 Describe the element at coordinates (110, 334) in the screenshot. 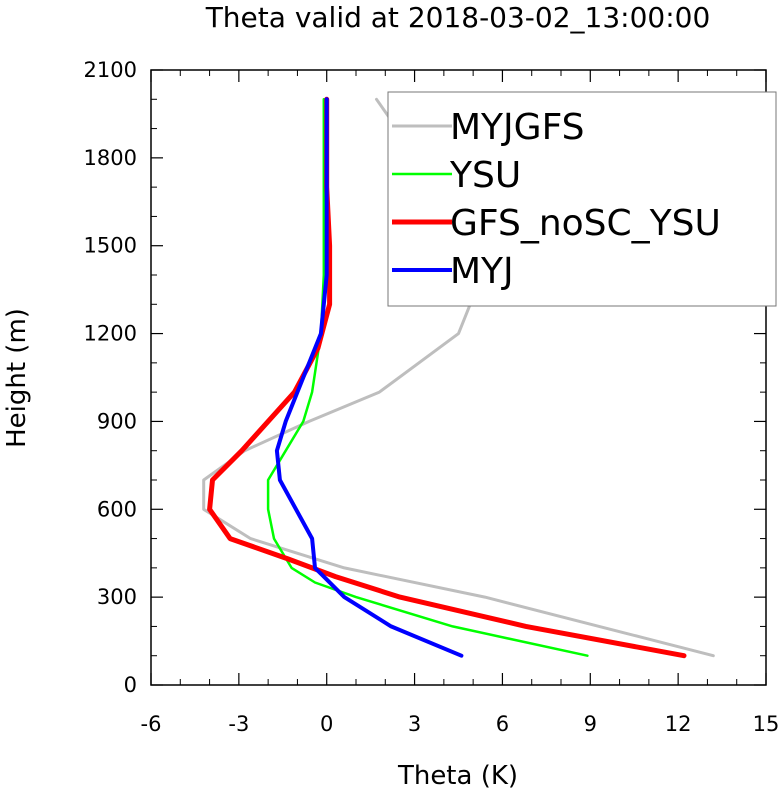

I see `y-tick-label: 1200` at that location.